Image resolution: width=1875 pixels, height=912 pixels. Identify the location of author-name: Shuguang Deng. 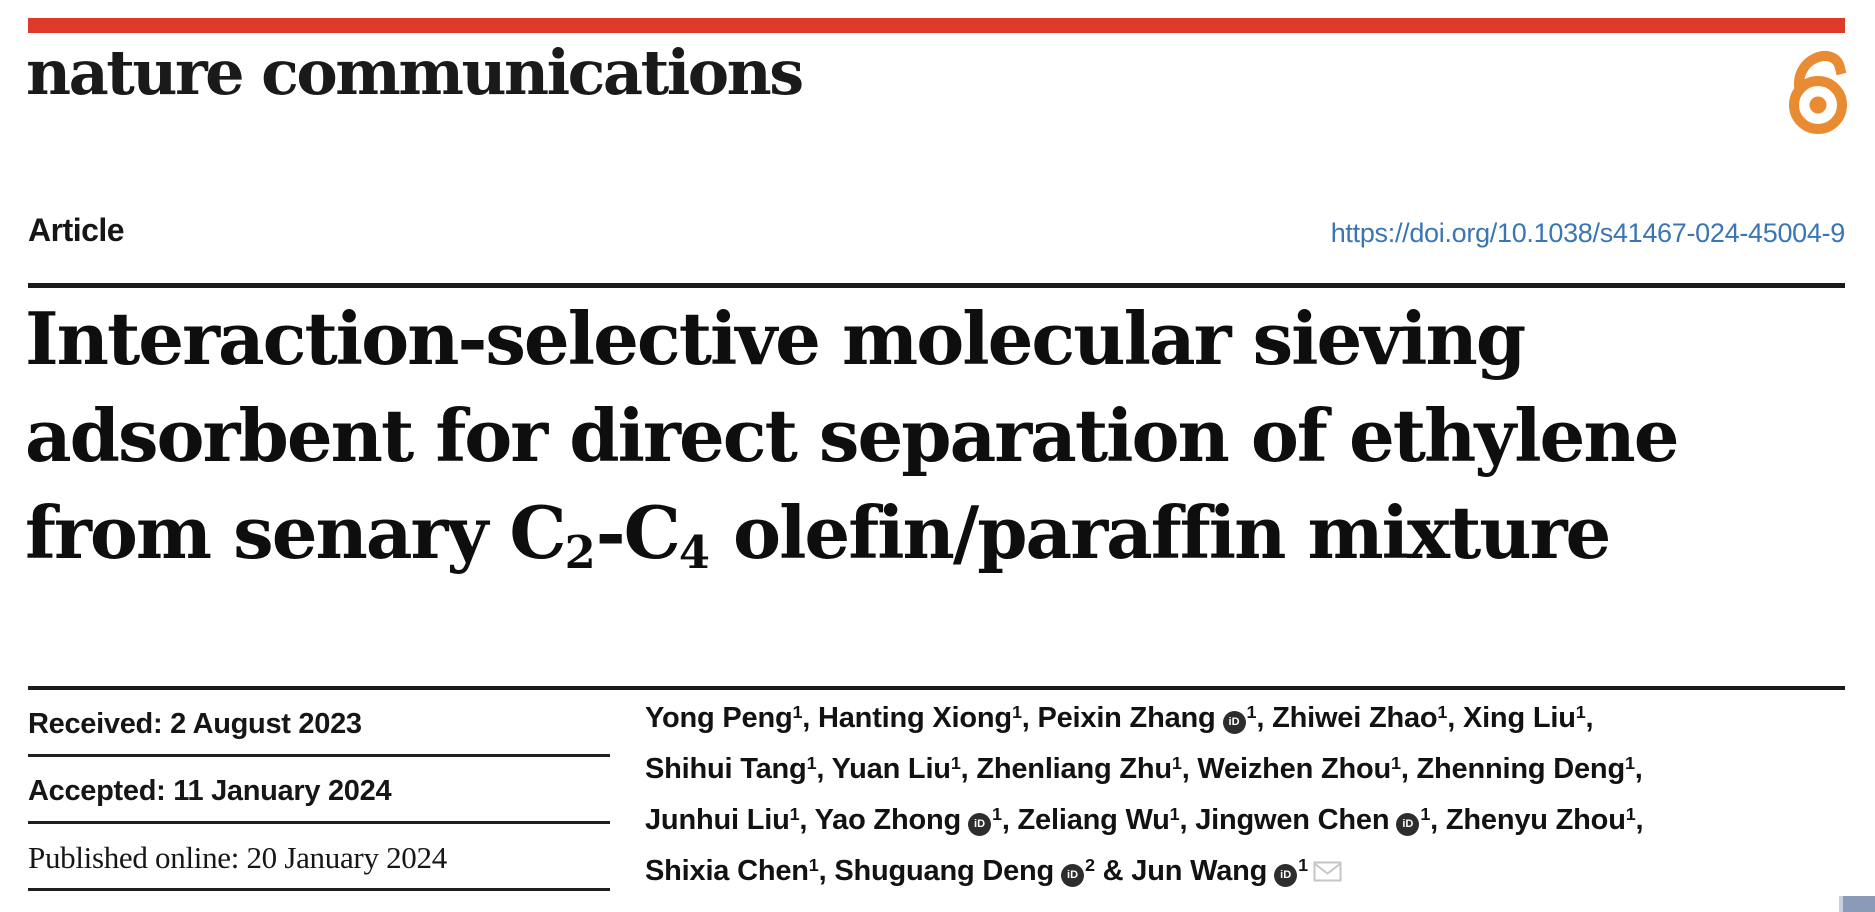
(944, 871).